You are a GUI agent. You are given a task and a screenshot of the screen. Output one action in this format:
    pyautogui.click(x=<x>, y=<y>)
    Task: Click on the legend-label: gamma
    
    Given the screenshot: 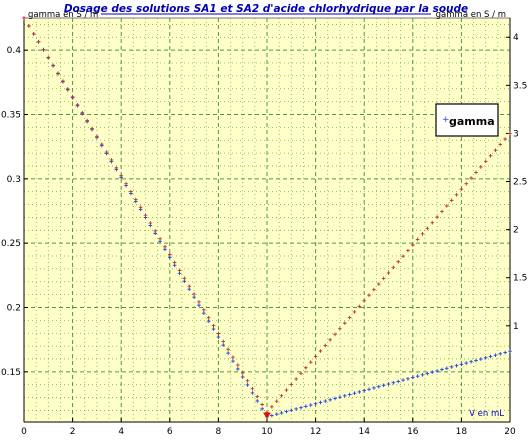 What is the action you would take?
    pyautogui.click(x=472, y=121)
    